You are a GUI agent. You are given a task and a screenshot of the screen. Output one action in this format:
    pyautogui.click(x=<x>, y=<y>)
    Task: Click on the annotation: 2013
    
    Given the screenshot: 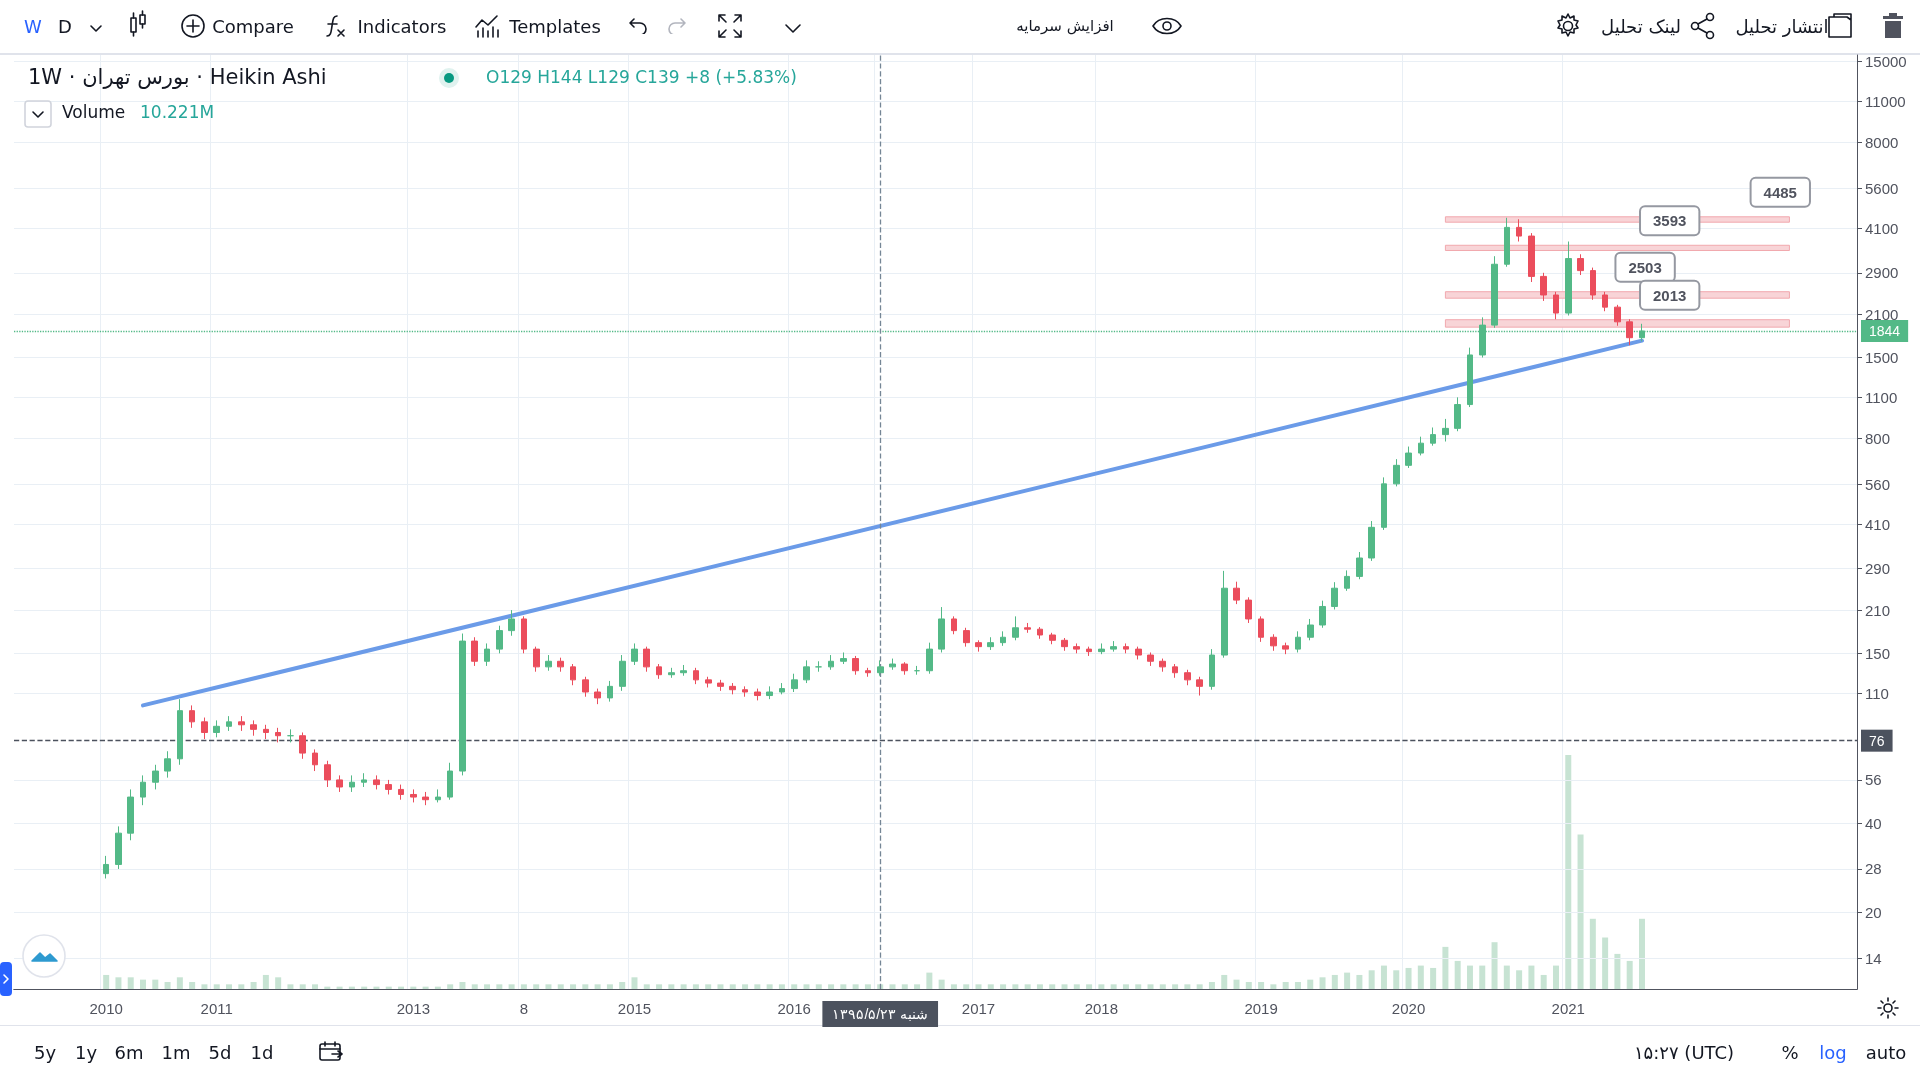 What is the action you would take?
    pyautogui.click(x=1670, y=295)
    